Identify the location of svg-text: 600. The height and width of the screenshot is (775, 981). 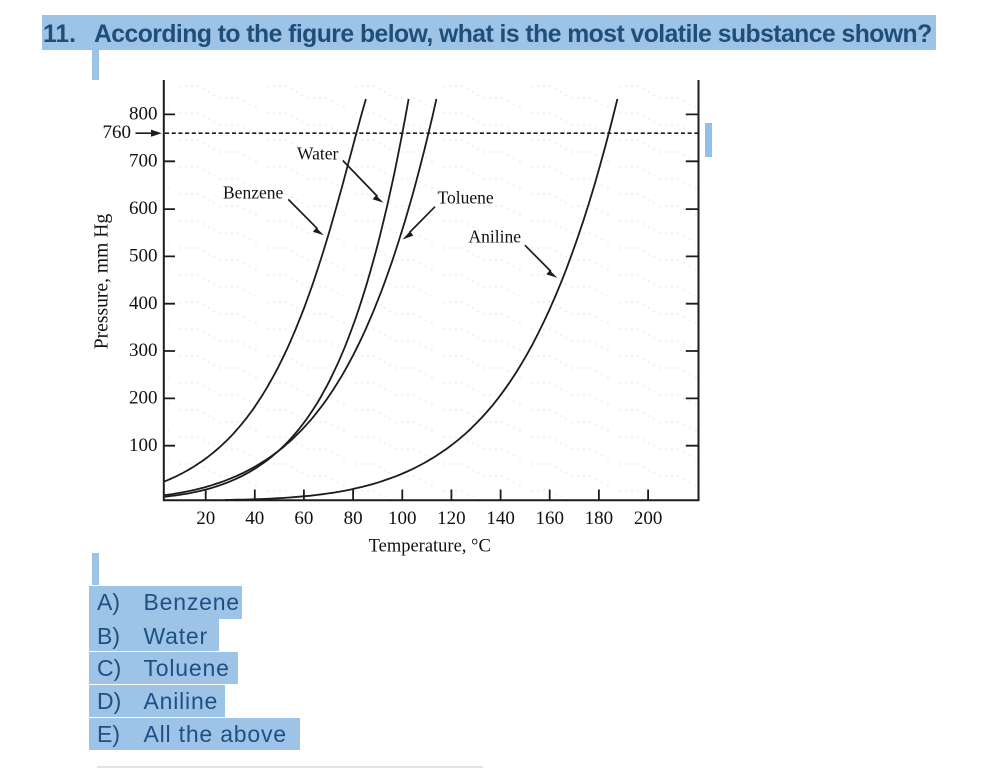
(143, 208).